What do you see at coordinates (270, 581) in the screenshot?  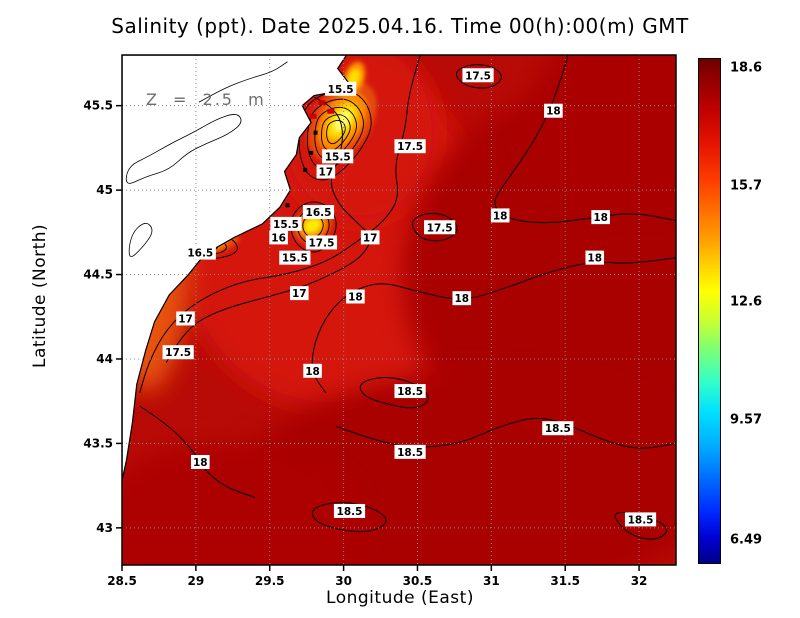 I see `svg-text: 29.5` at bounding box center [270, 581].